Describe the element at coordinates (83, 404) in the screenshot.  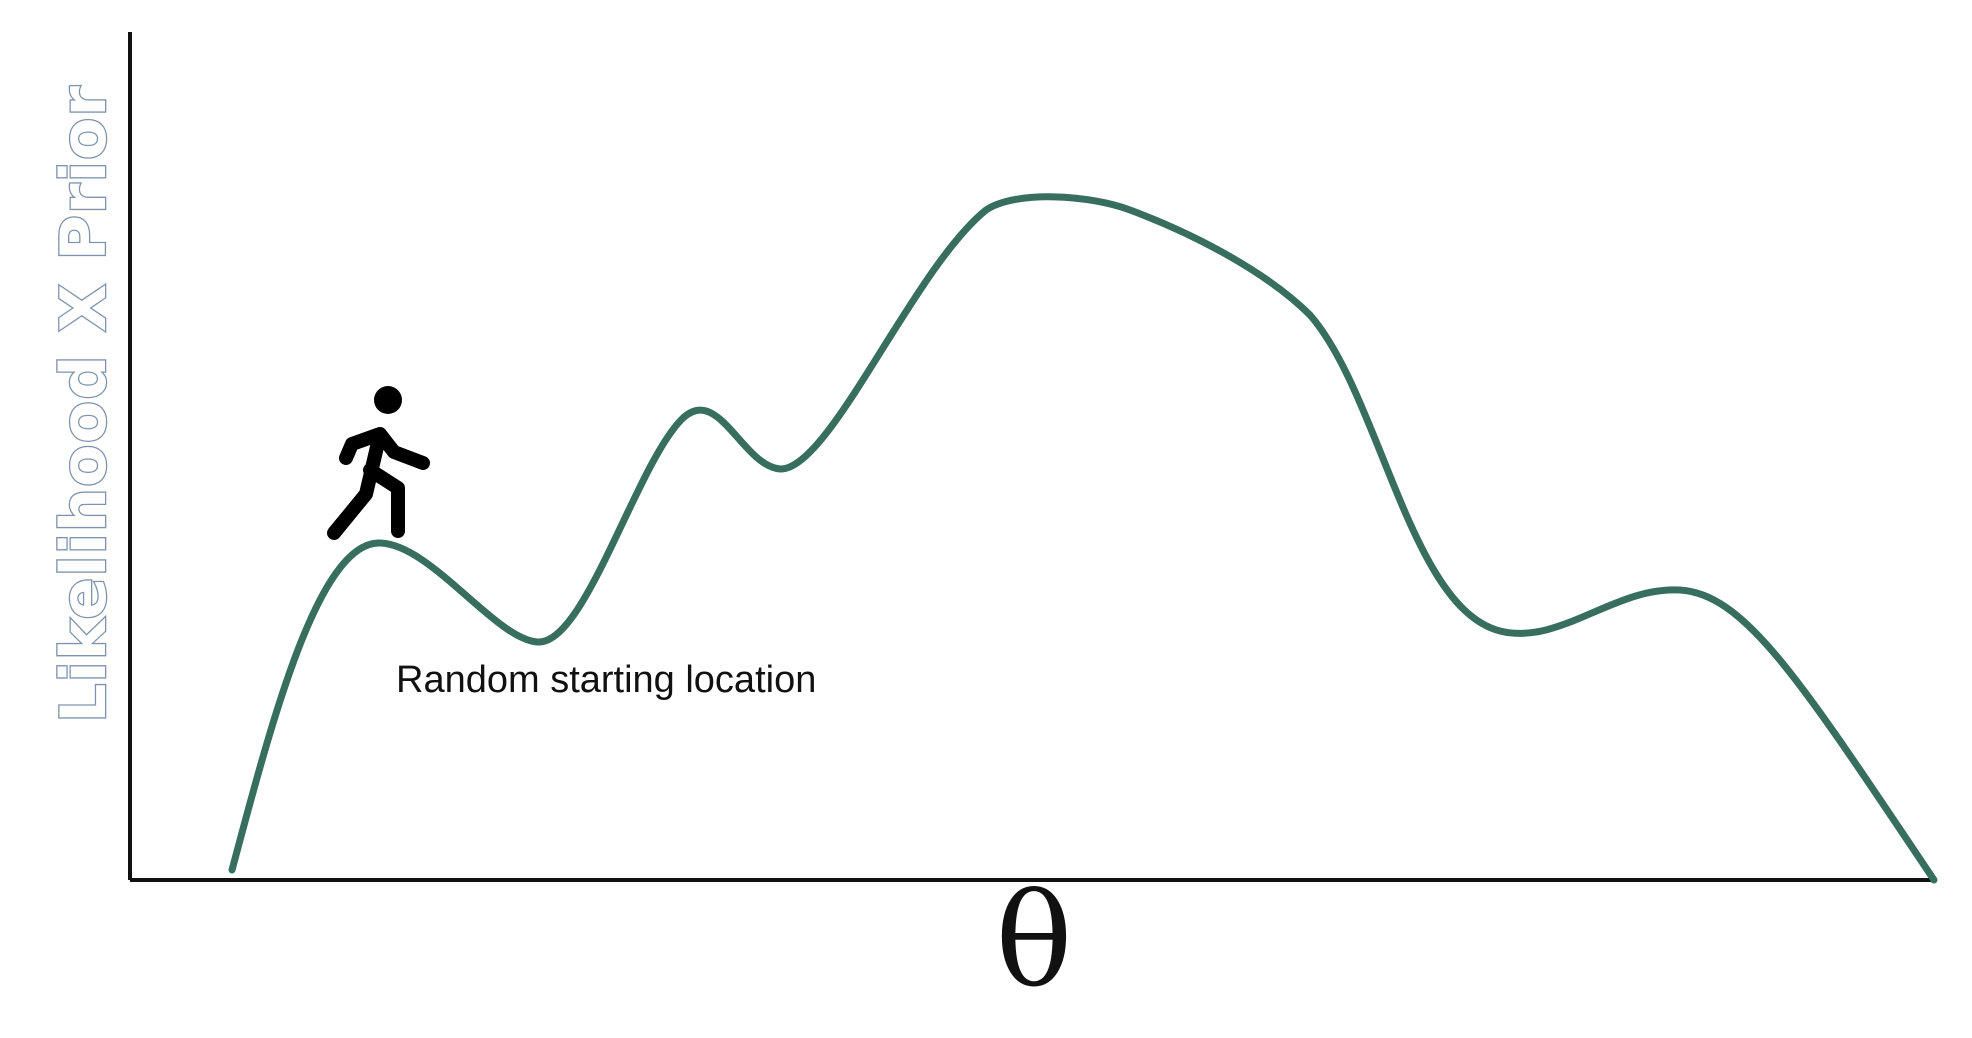
I see `y-axis-label: Likelihood X Prior` at that location.